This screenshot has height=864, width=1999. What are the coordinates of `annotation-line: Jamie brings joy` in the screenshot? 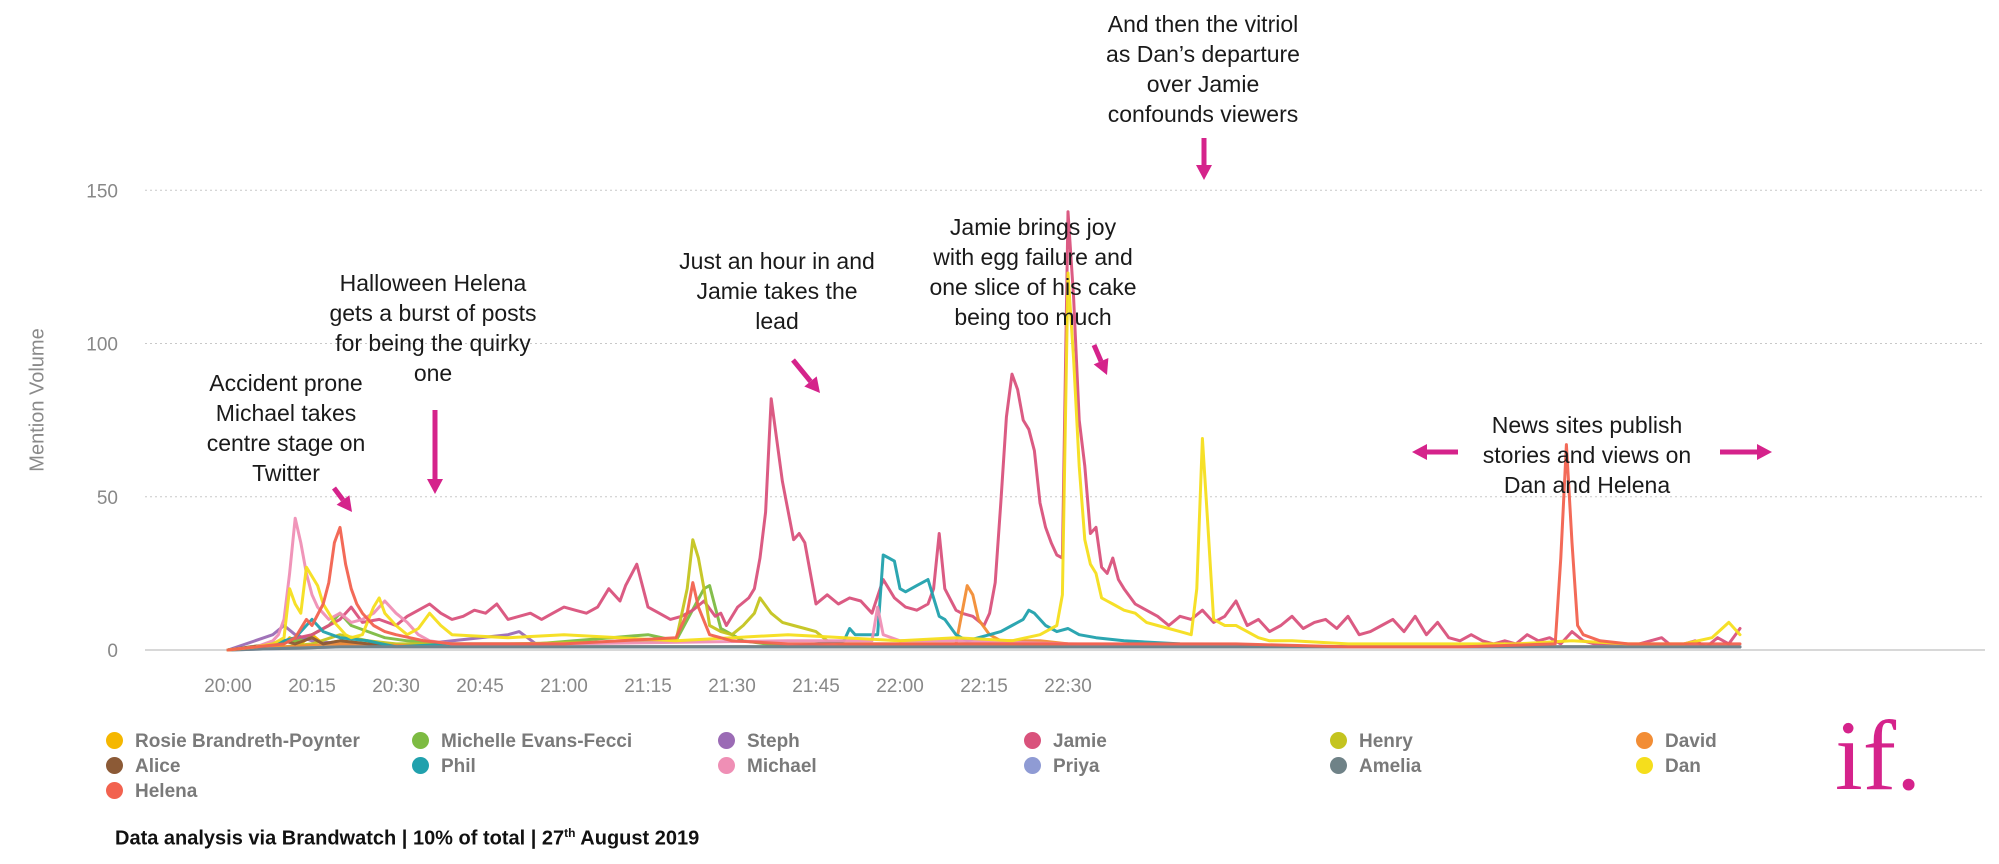 It's located at (1033, 227).